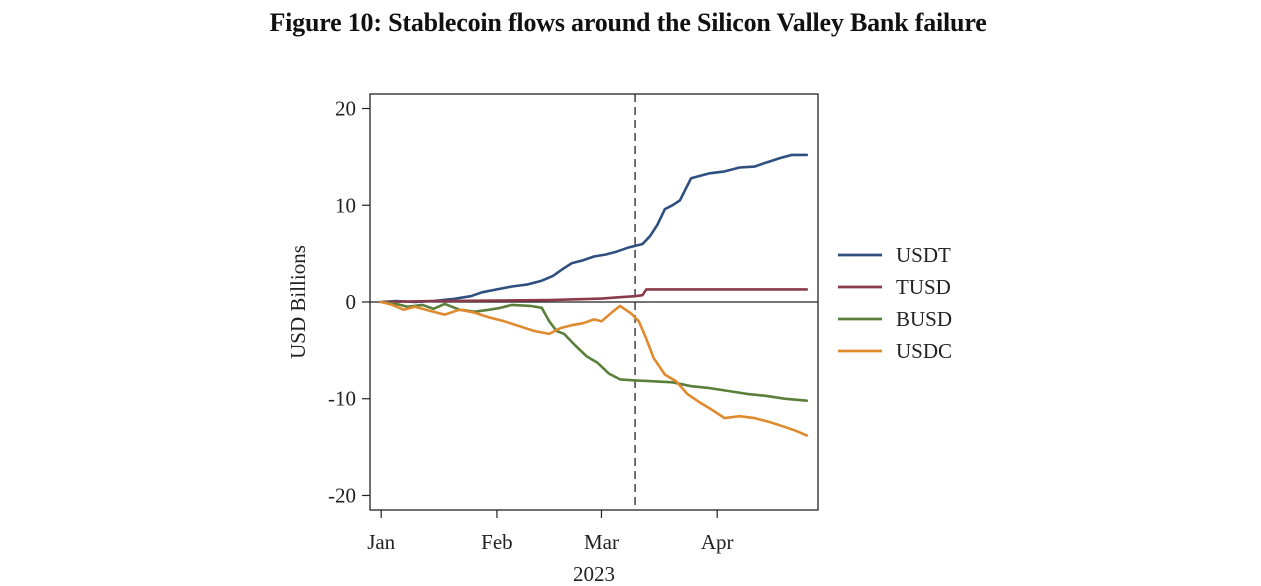 The image size is (1261, 586). What do you see at coordinates (594, 296) in the screenshot?
I see `series-line-tusd` at bounding box center [594, 296].